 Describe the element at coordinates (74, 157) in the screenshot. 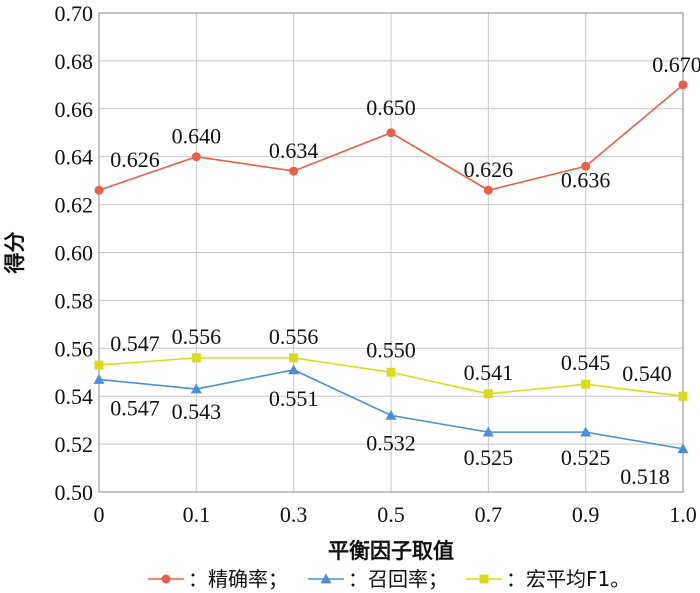

I see `y-tick-label: 0.64` at that location.